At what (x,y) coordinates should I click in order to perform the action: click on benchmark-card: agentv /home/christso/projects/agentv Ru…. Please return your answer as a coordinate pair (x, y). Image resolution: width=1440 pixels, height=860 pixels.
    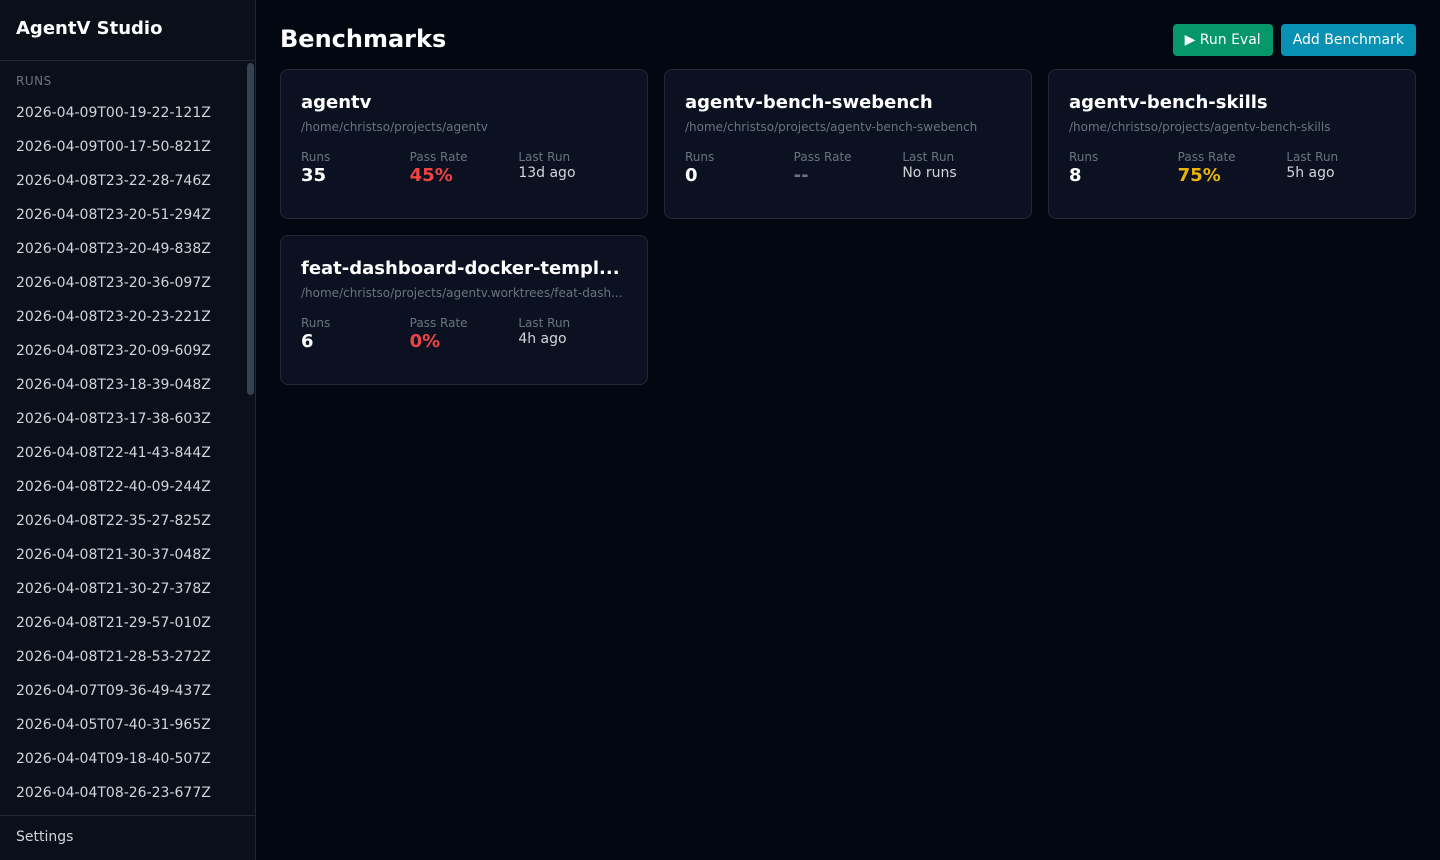
    Looking at the image, I should click on (464, 144).